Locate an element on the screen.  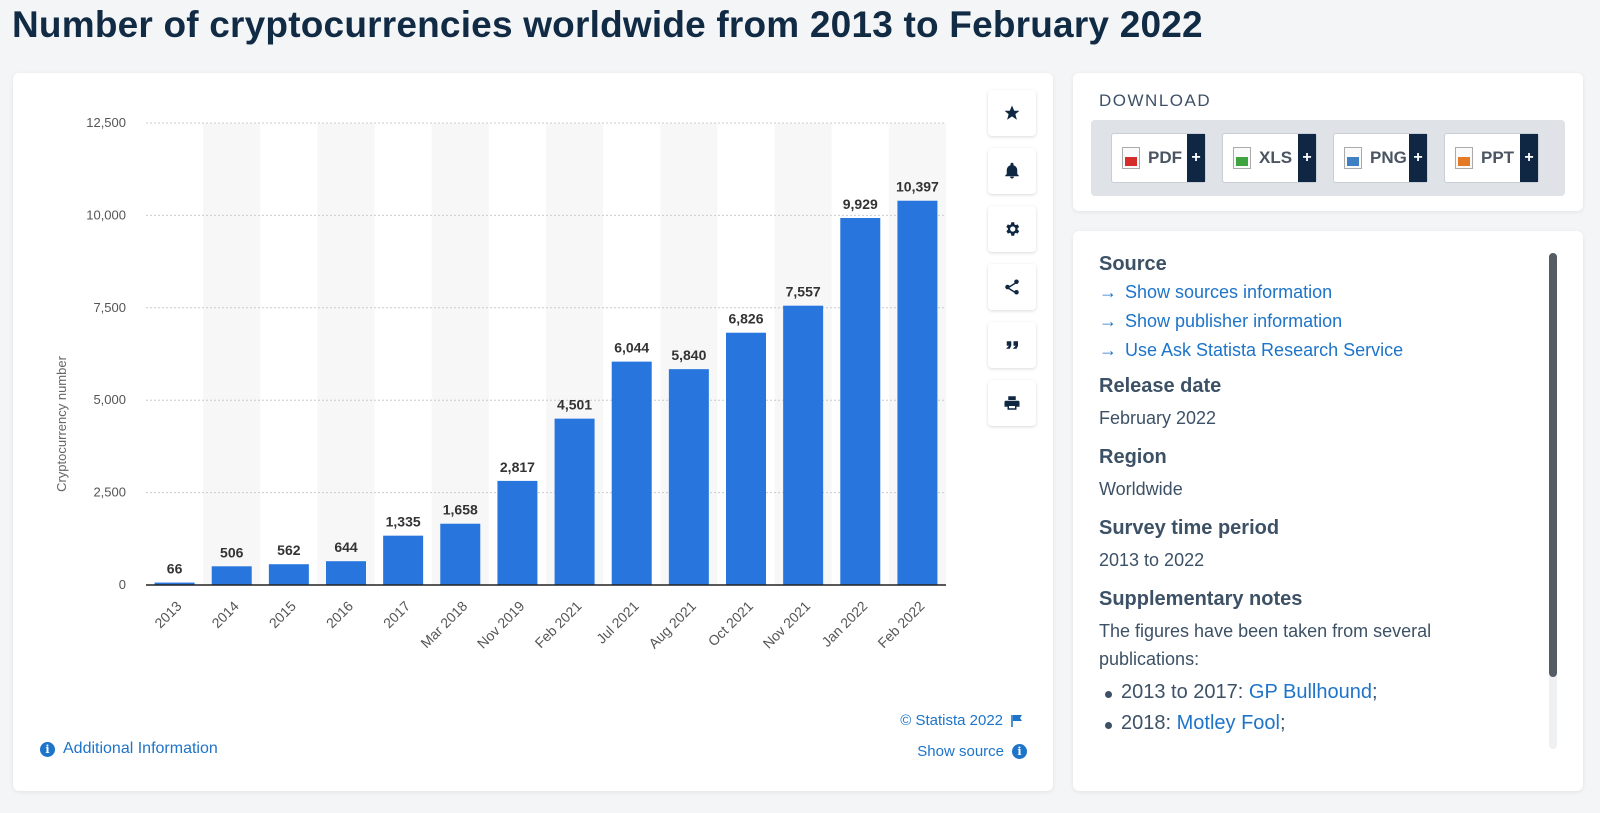
data-label: 562 is located at coordinates (289, 550).